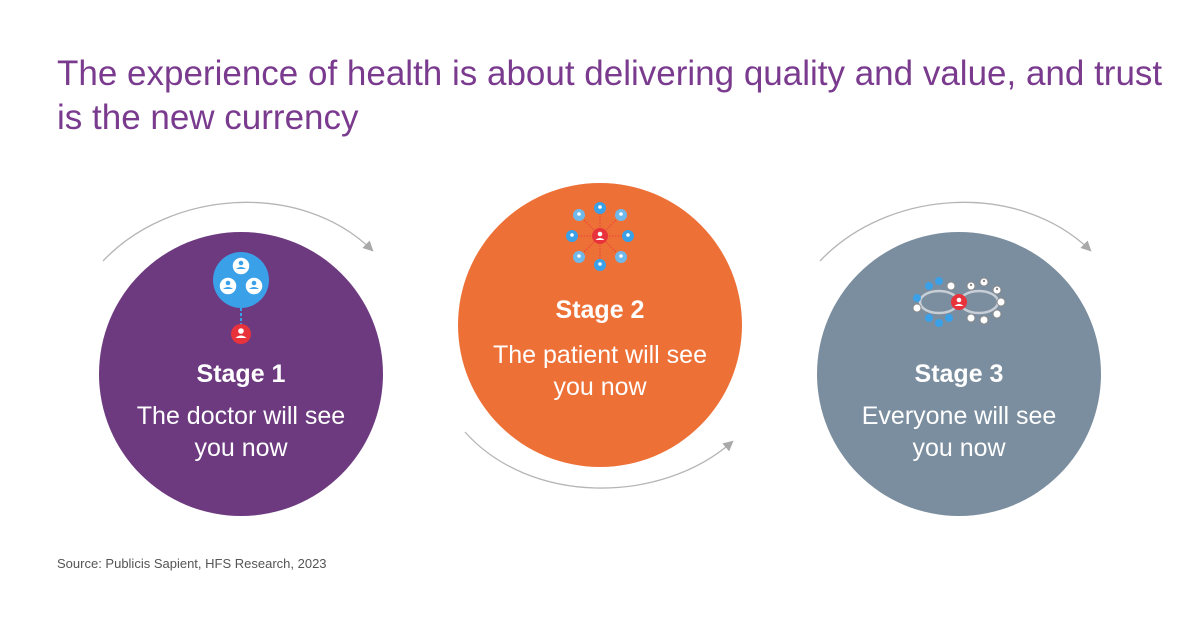 This screenshot has height=627, width=1200. I want to click on stage-3-description: Everyone will see you now, so click(959, 432).